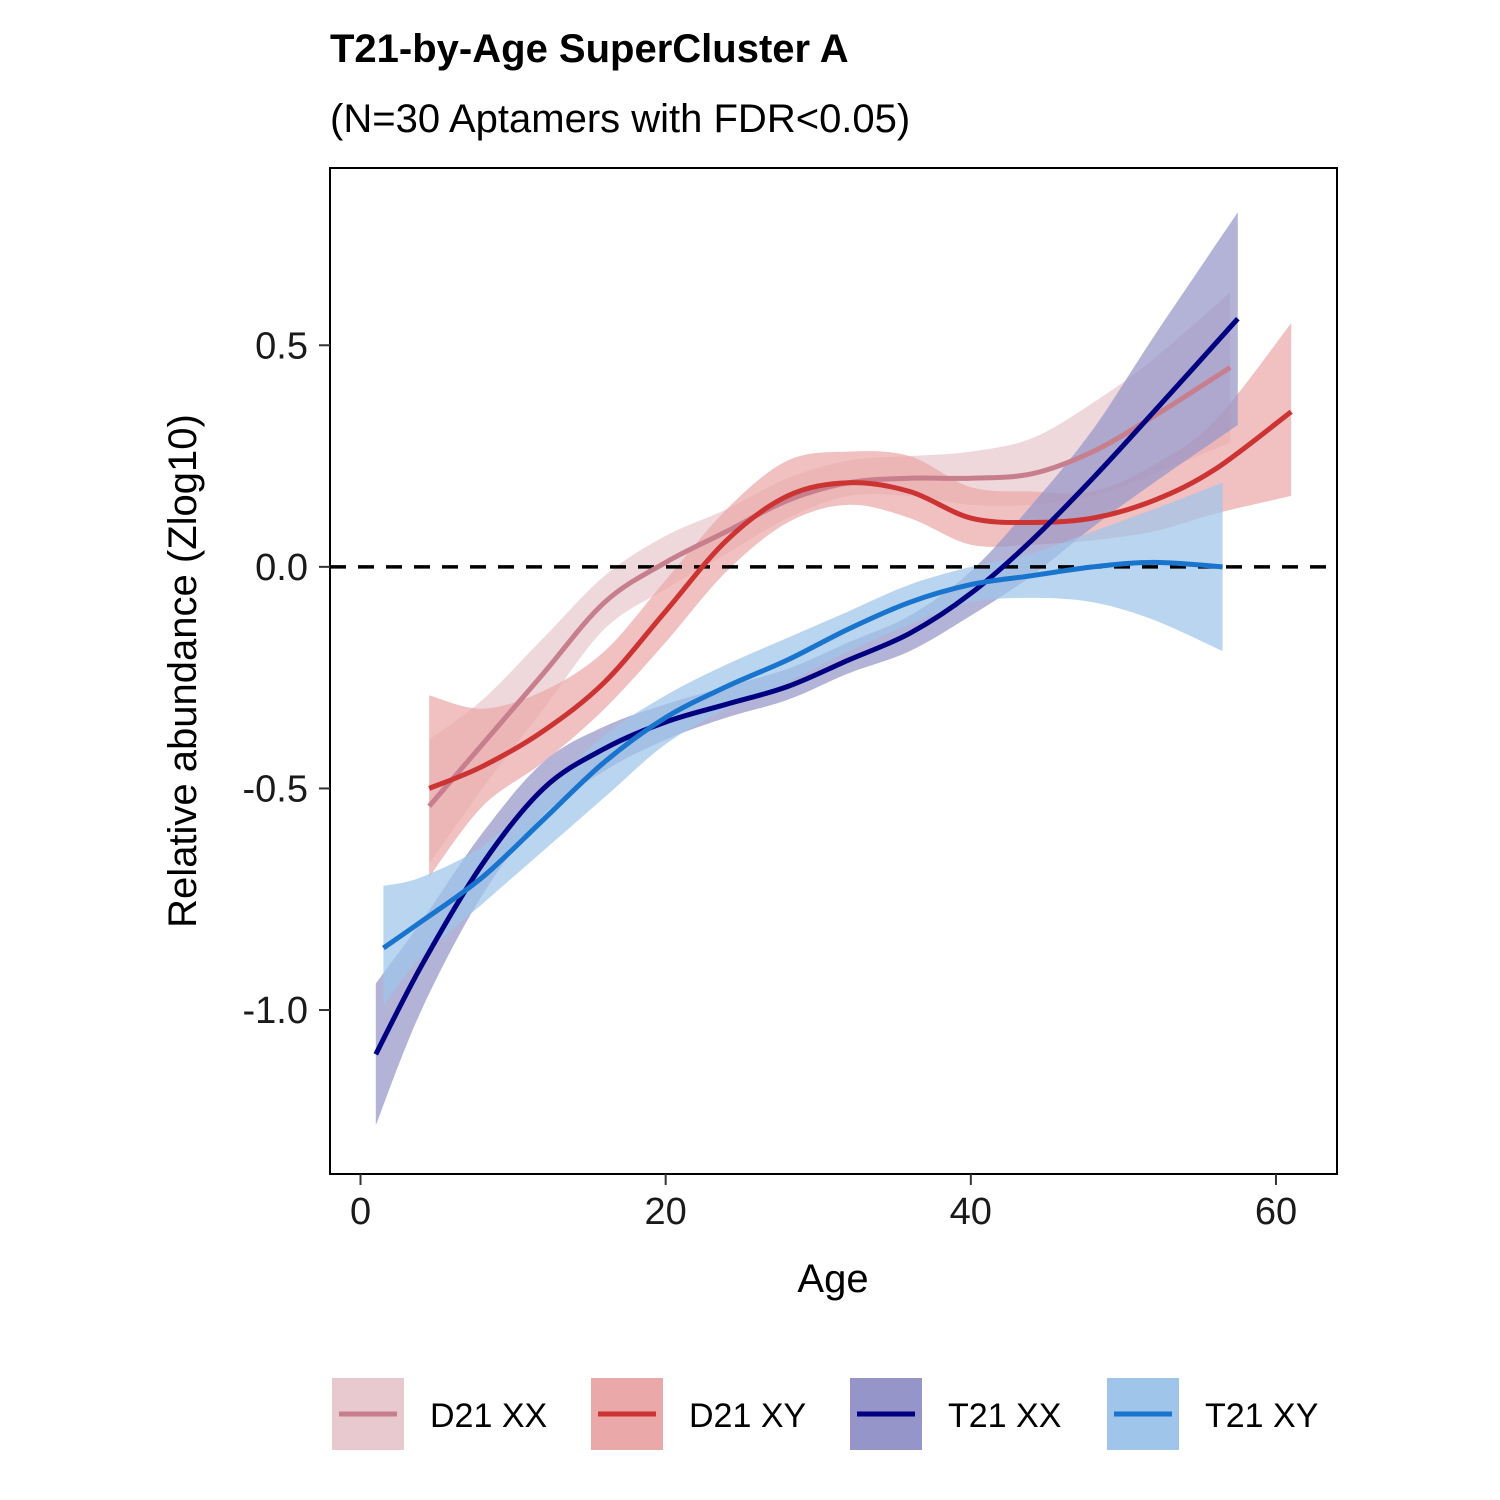 This screenshot has height=1500, width=1500. Describe the element at coordinates (823, 1203) in the screenshot. I see `x-axis: 0 20 40 60` at that location.